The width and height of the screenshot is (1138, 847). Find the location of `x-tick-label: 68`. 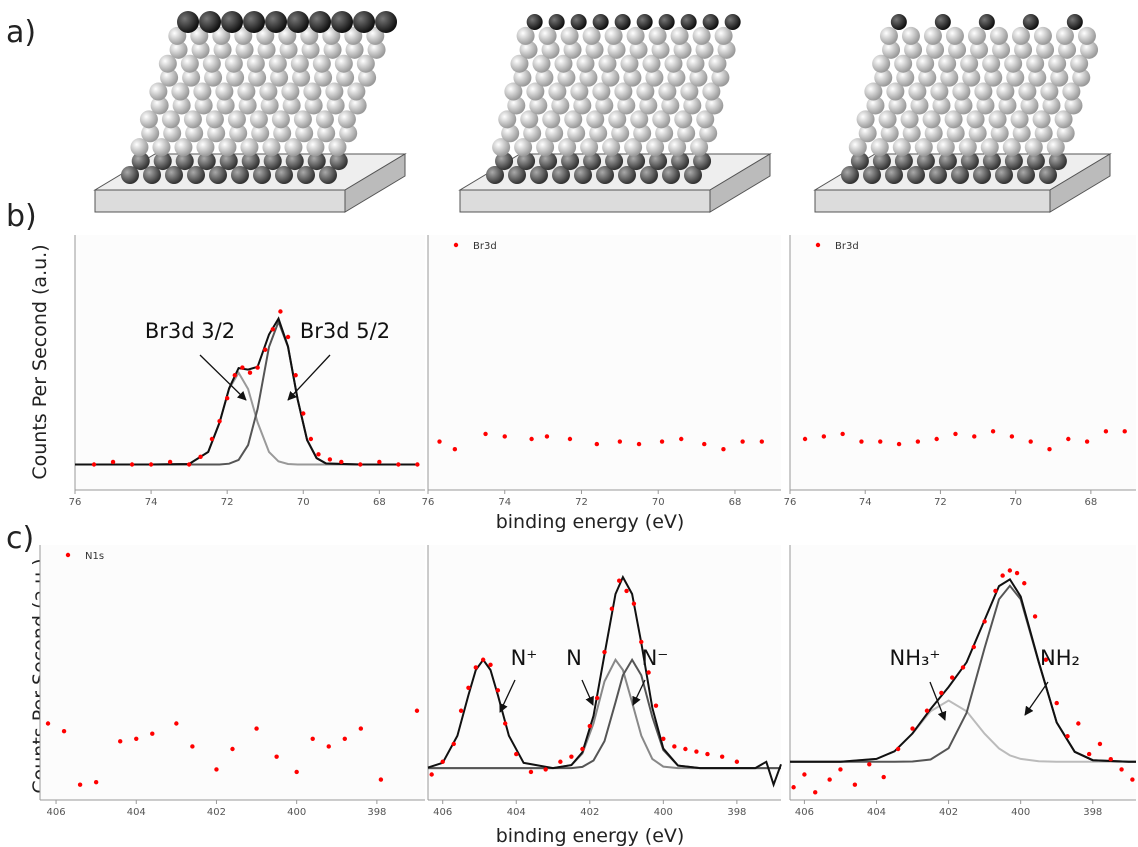

x-tick-label: 68 is located at coordinates (735, 502).